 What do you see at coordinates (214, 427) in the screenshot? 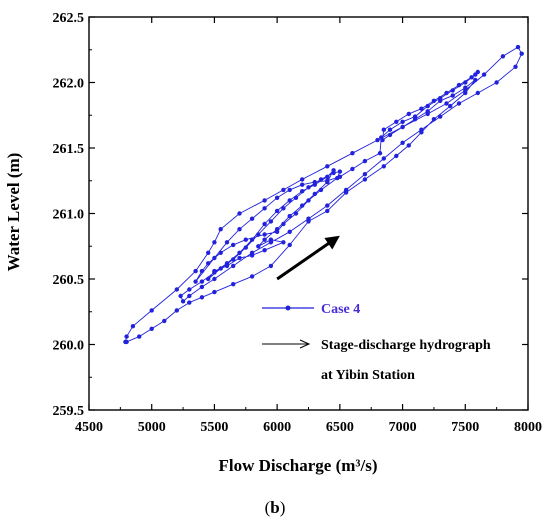
I see `x-tick-label: 5500` at bounding box center [214, 427].